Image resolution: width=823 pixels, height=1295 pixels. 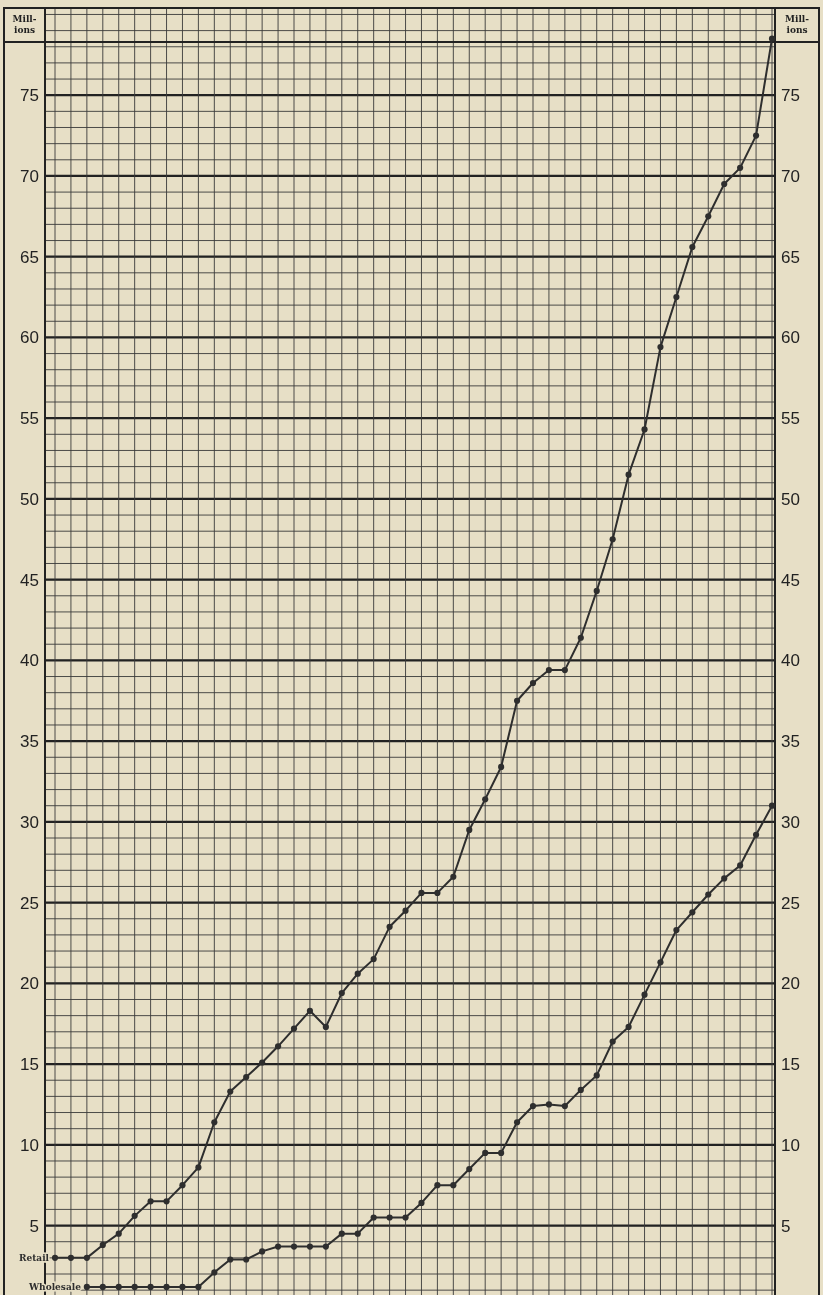 What do you see at coordinates (790, 499) in the screenshot?
I see `y2-tick-label: 50` at bounding box center [790, 499].